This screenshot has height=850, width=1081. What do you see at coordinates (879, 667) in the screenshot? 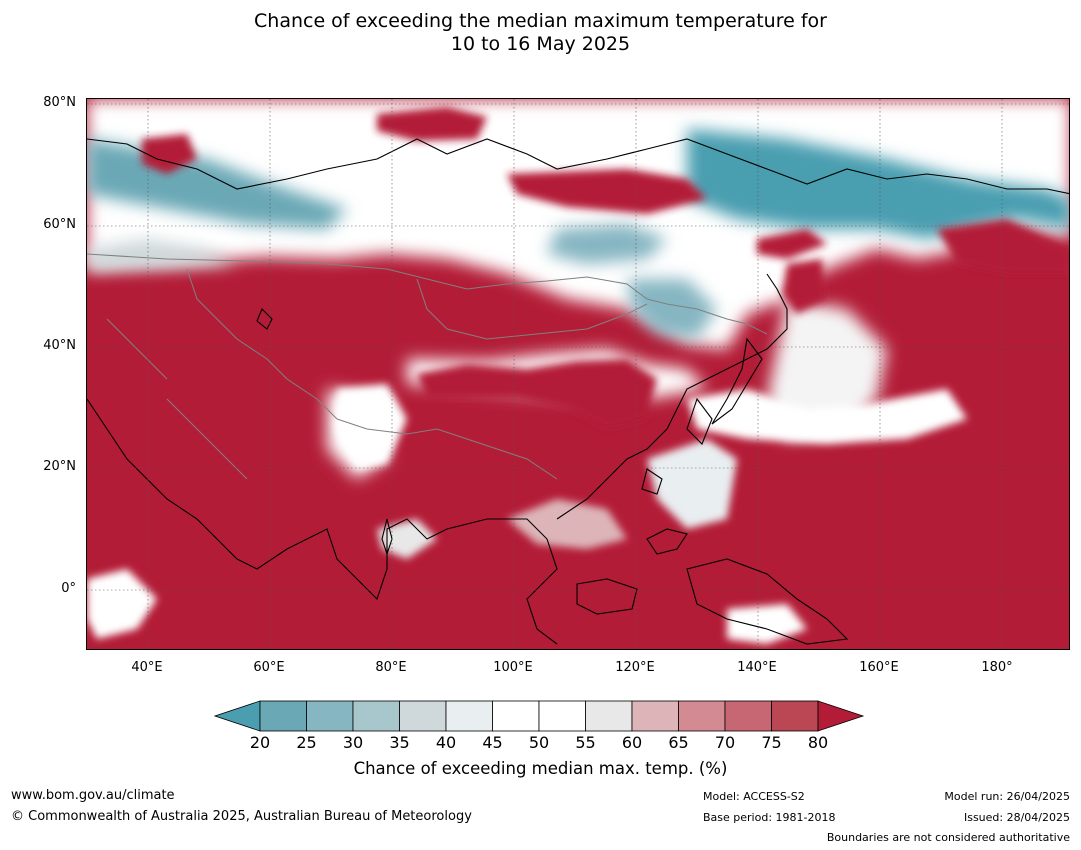
I see `lon-label-160e: 160°E` at bounding box center [879, 667].